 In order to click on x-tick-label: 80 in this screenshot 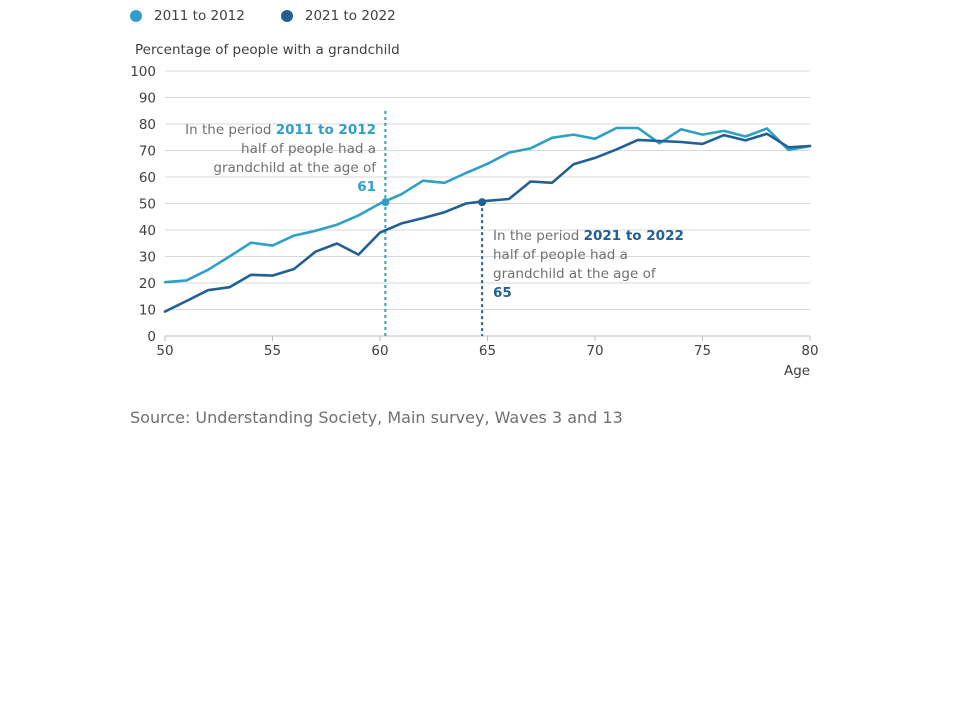, I will do `click(809, 351)`.